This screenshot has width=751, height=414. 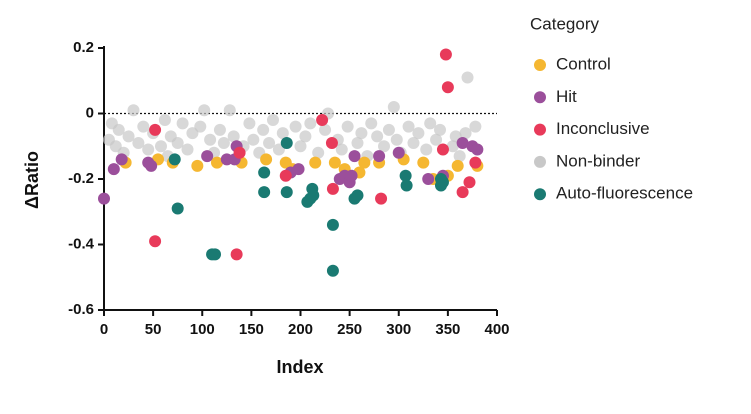 I want to click on x-tick-label: 50, so click(x=153, y=329).